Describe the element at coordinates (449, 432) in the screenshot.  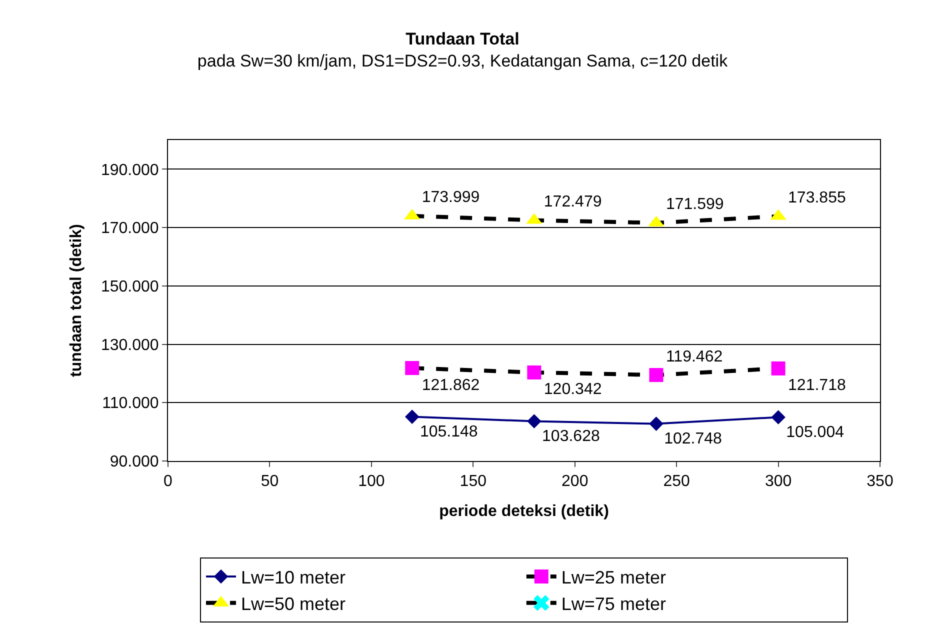
I see `data-label: 105.148` at that location.